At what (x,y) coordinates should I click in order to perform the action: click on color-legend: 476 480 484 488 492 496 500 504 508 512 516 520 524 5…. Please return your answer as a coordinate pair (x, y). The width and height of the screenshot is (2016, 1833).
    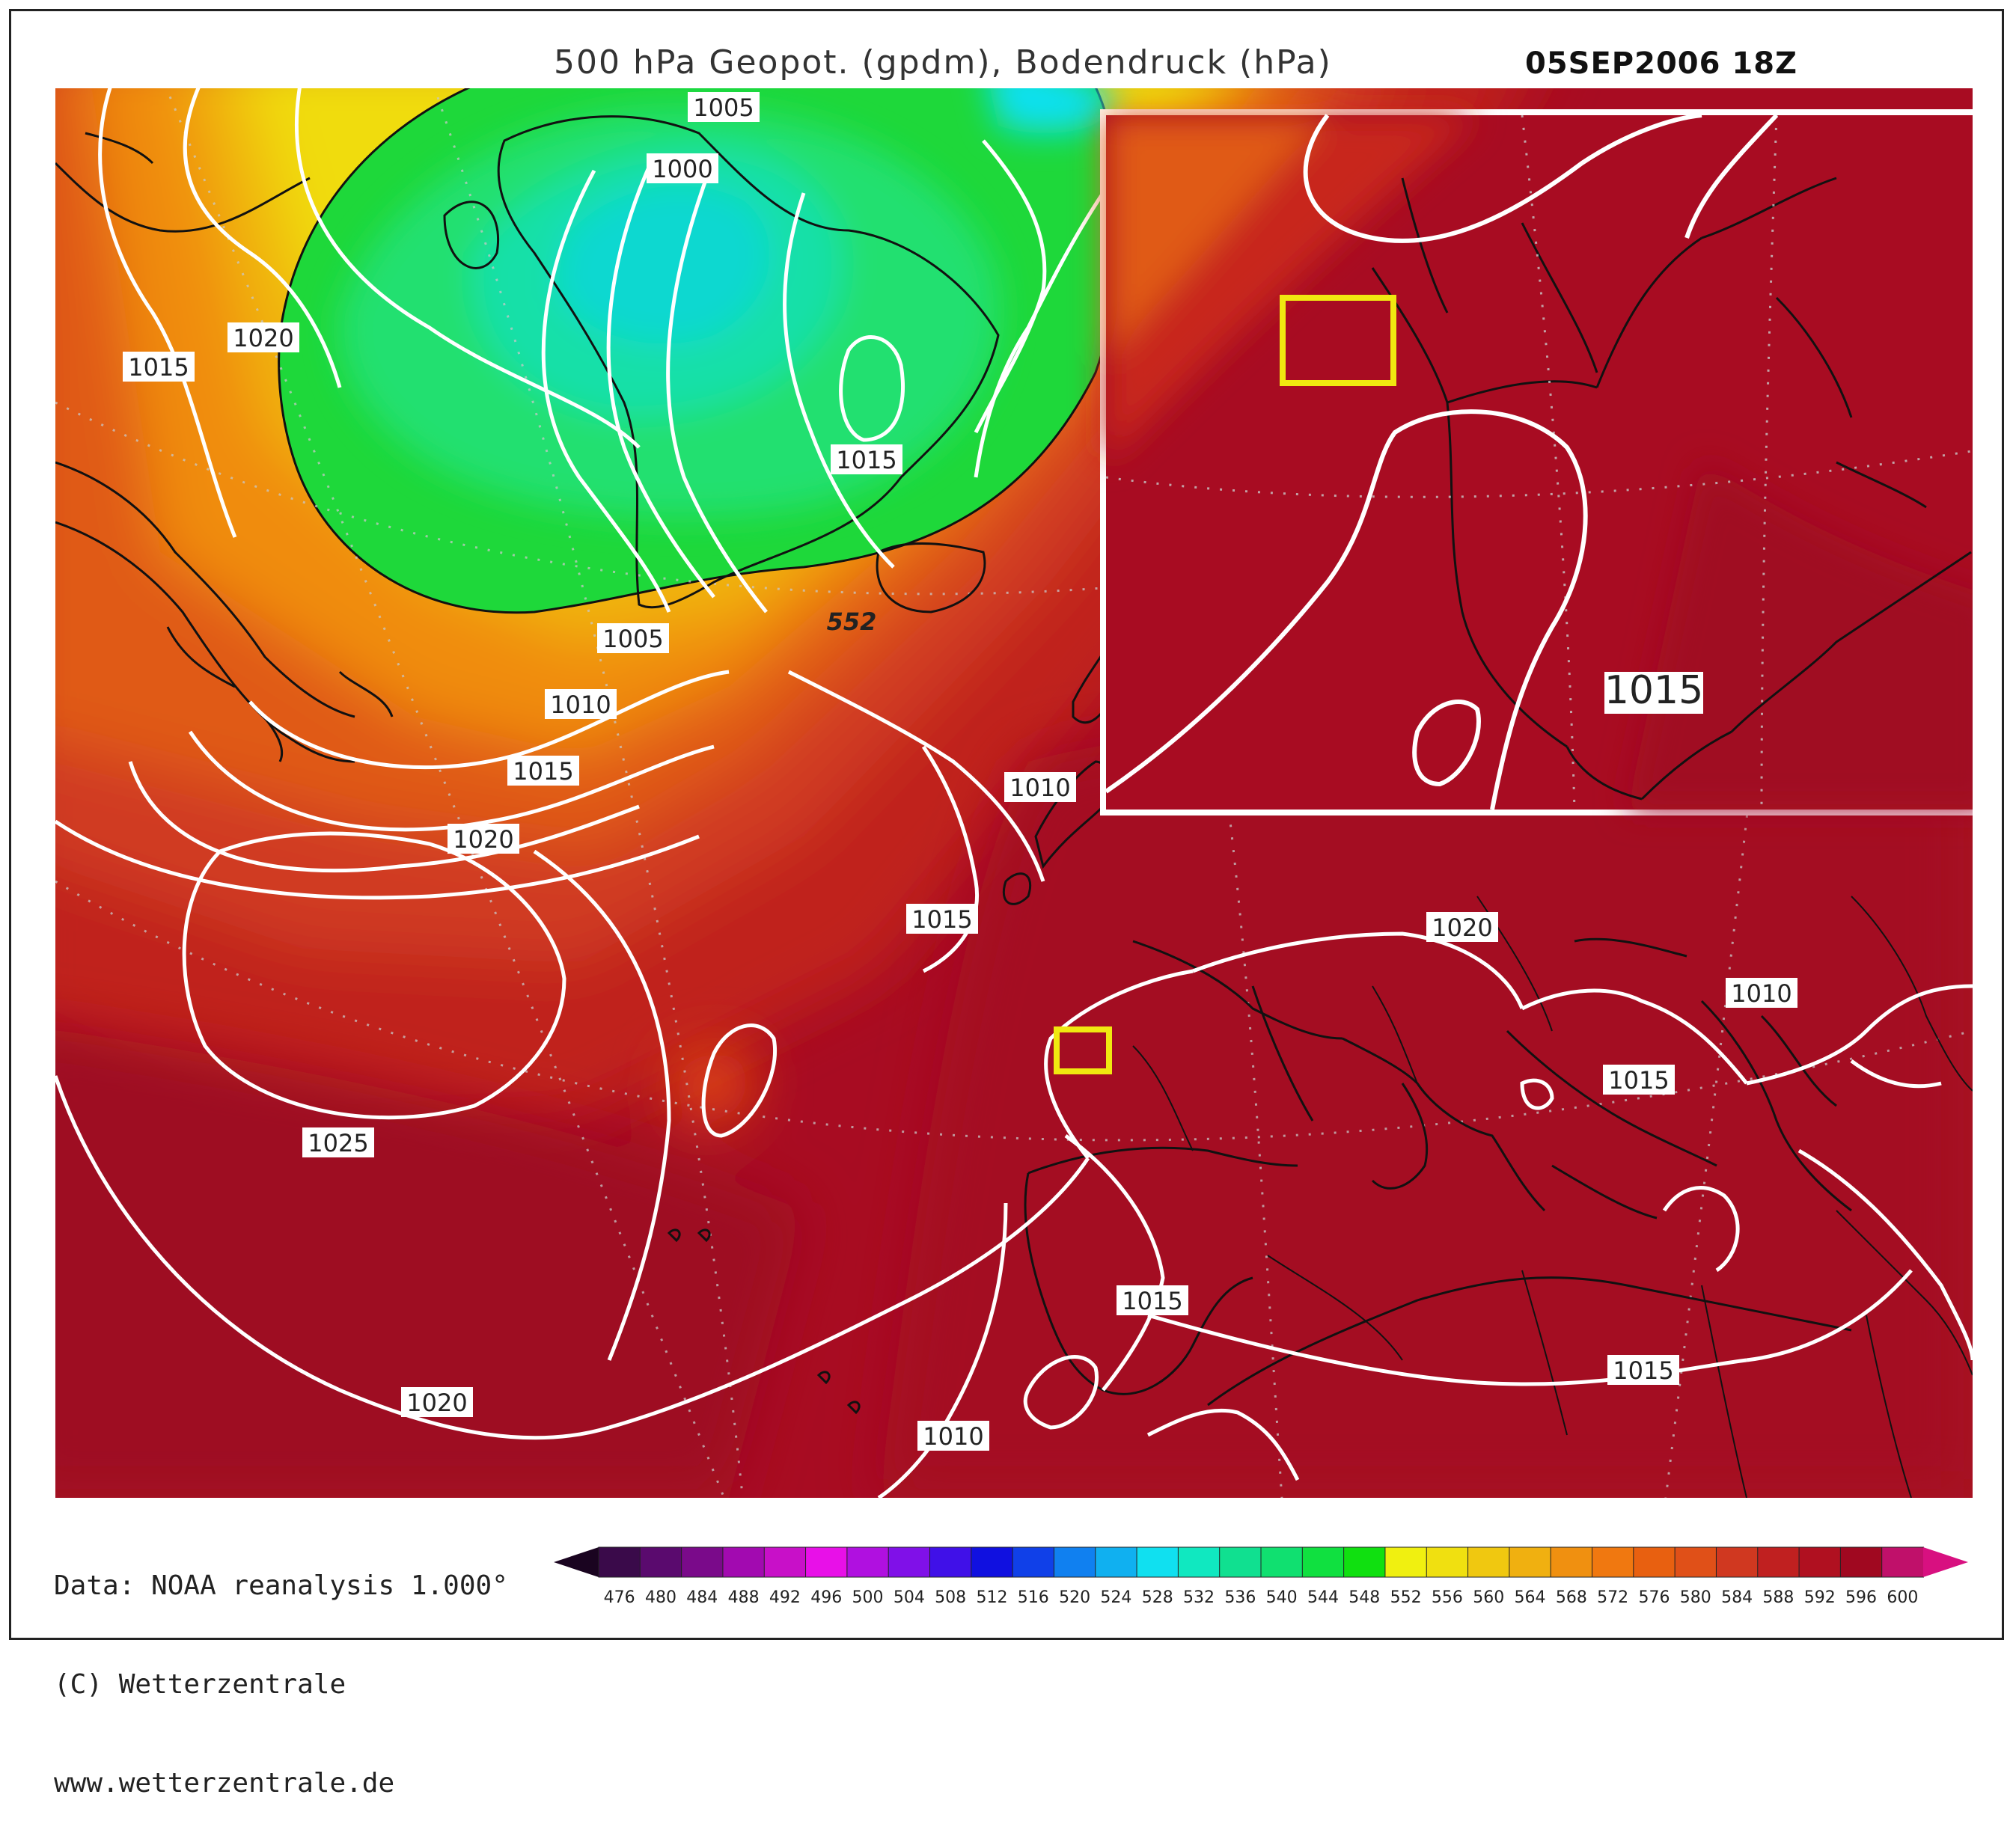
    Looking at the image, I should click on (1261, 1576).